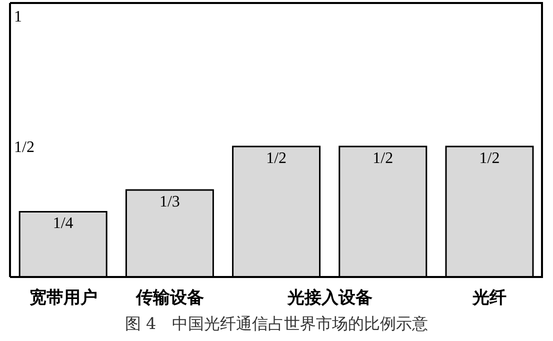 Image resolution: width=553 pixels, height=341 pixels. What do you see at coordinates (63, 298) in the screenshot?
I see `x-tick-label: 宽带用户` at bounding box center [63, 298].